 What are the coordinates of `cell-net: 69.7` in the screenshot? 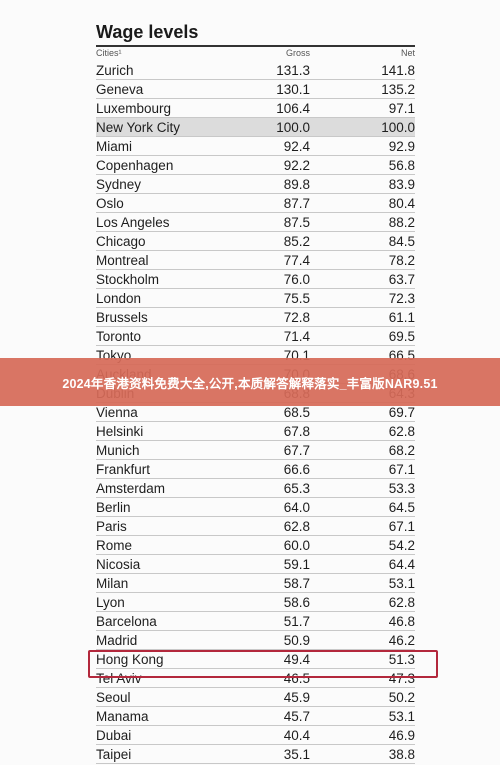 It's located at (401, 412).